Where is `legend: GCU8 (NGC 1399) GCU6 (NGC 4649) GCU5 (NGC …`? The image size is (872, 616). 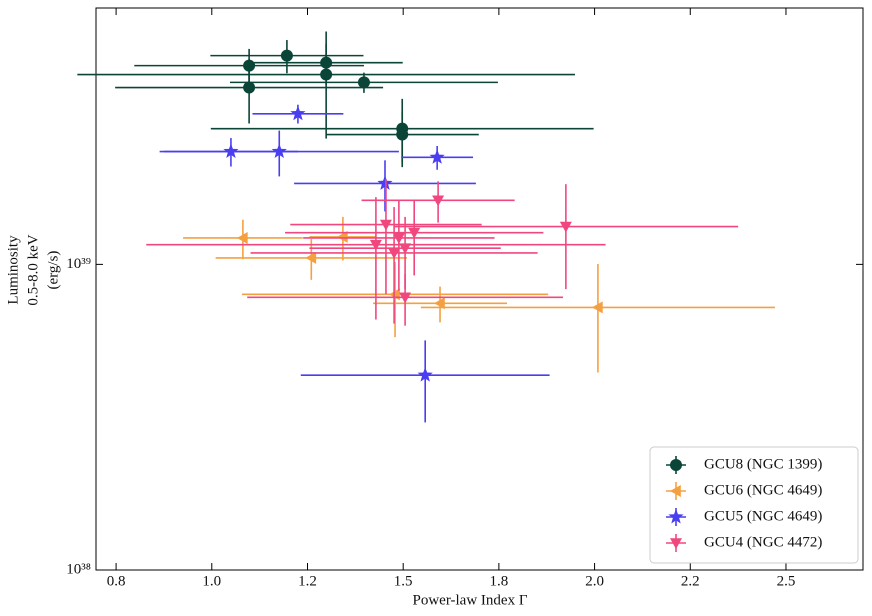 legend: GCU8 (NGC 1399) GCU6 (NGC 4649) GCU5 (NGC … is located at coordinates (754, 505).